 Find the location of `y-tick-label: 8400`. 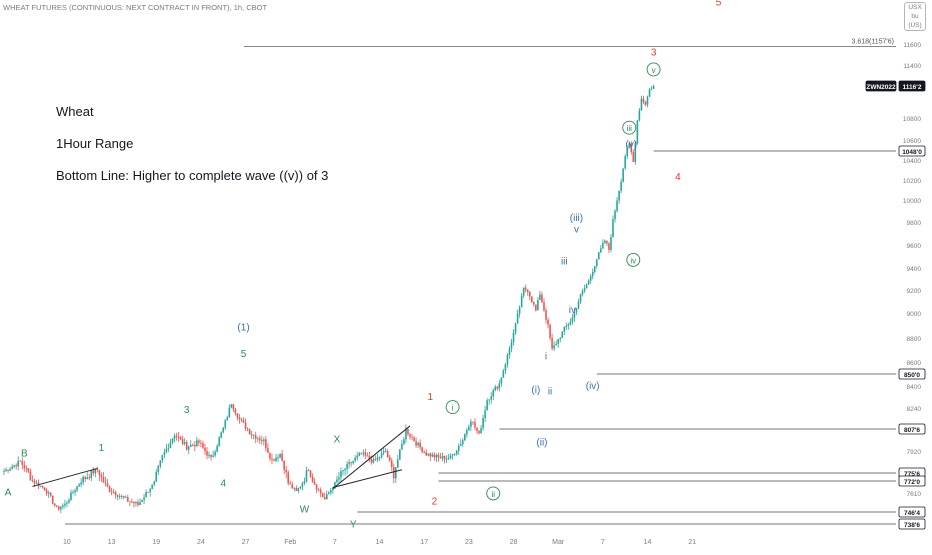

y-tick-label: 8400 is located at coordinates (914, 387).